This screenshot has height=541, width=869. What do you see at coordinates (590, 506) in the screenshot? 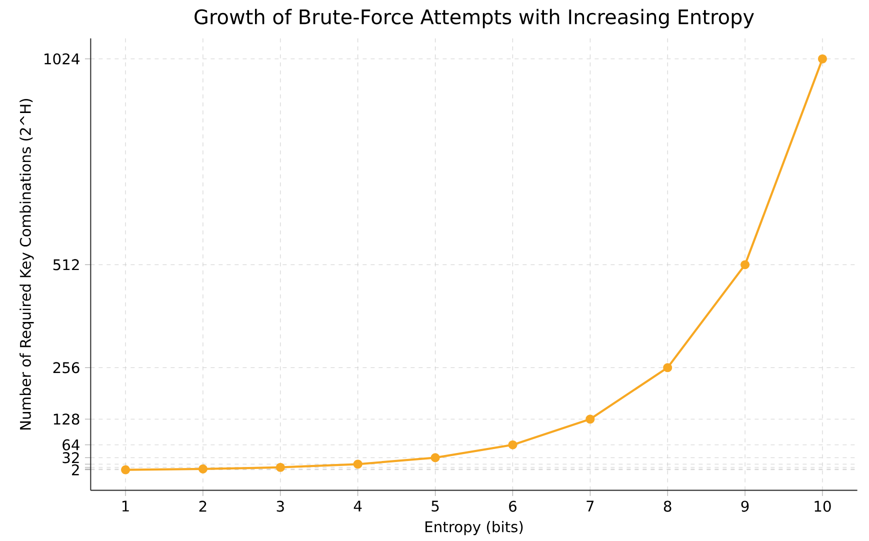
I see `x-tick-label: 7` at bounding box center [590, 506].